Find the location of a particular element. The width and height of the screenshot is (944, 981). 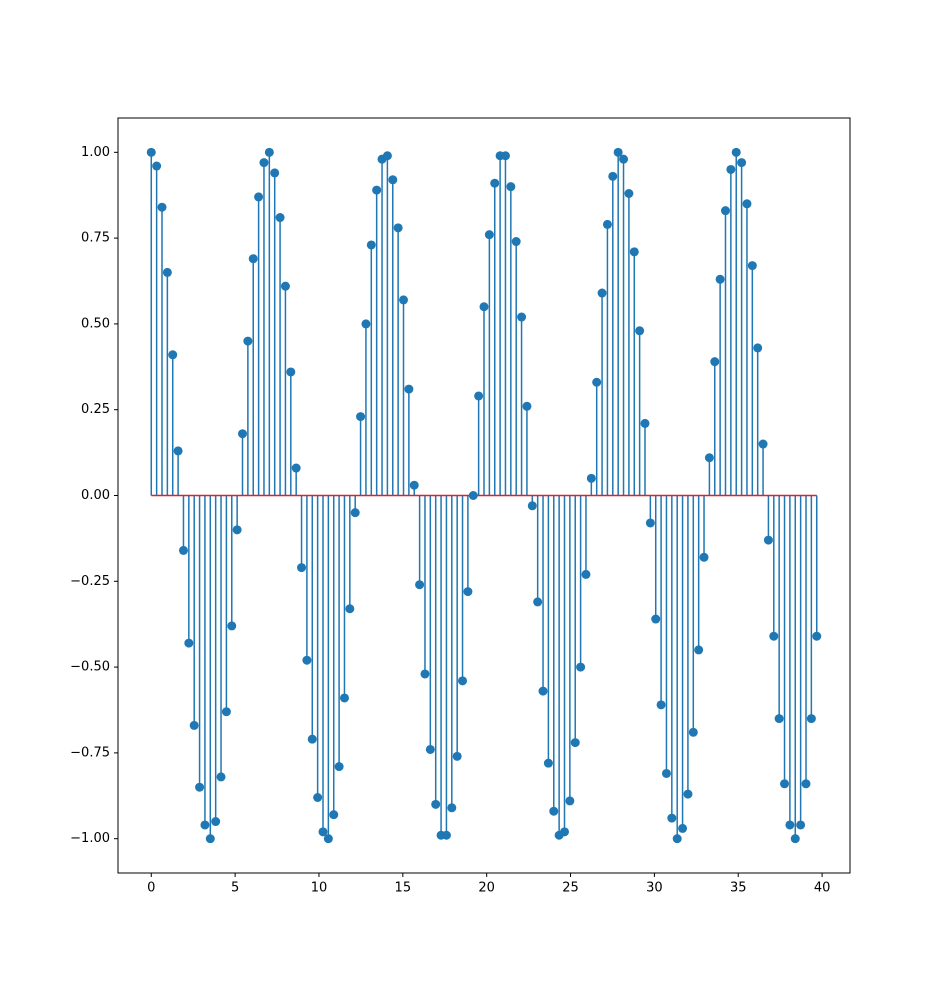

y-tick-label: −0.75 is located at coordinates (90, 752).